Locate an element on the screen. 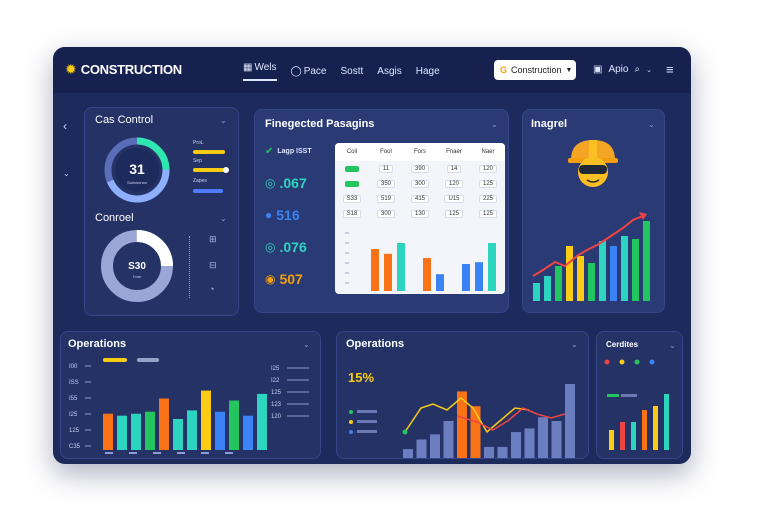 This screenshot has height=512, width=768. table-row: S33 519 415 U15 225 is located at coordinates (420, 199).